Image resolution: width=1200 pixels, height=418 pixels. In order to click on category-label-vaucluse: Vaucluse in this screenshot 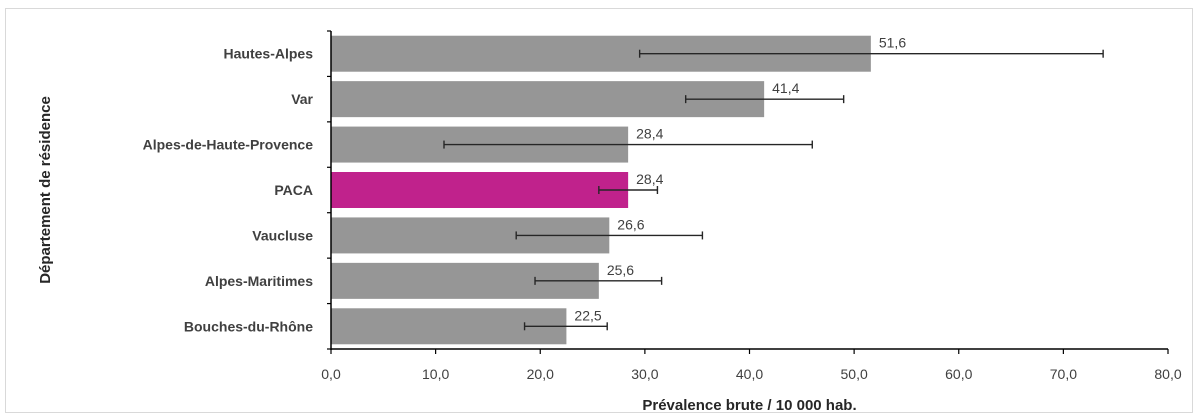, I will do `click(282, 235)`.